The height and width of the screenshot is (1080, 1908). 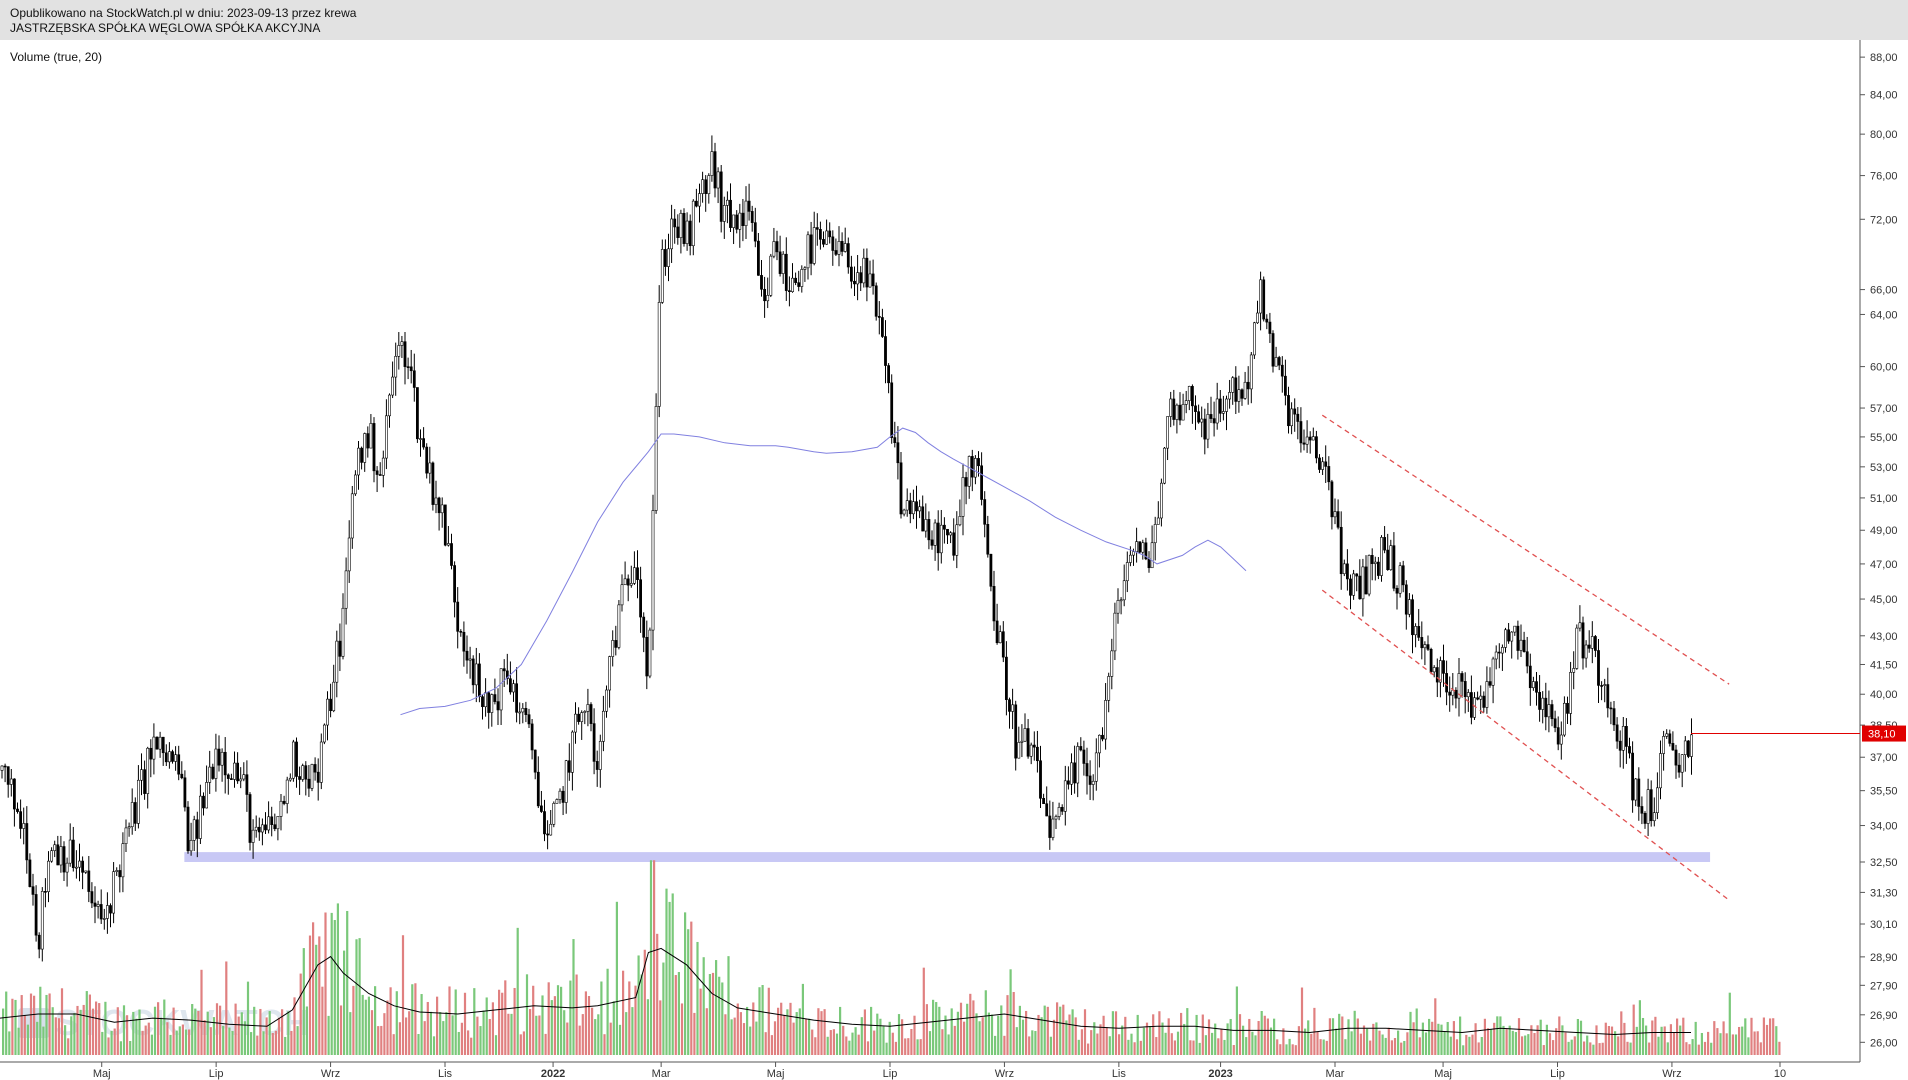 I want to click on channel-lower-line, so click(x=1525, y=745).